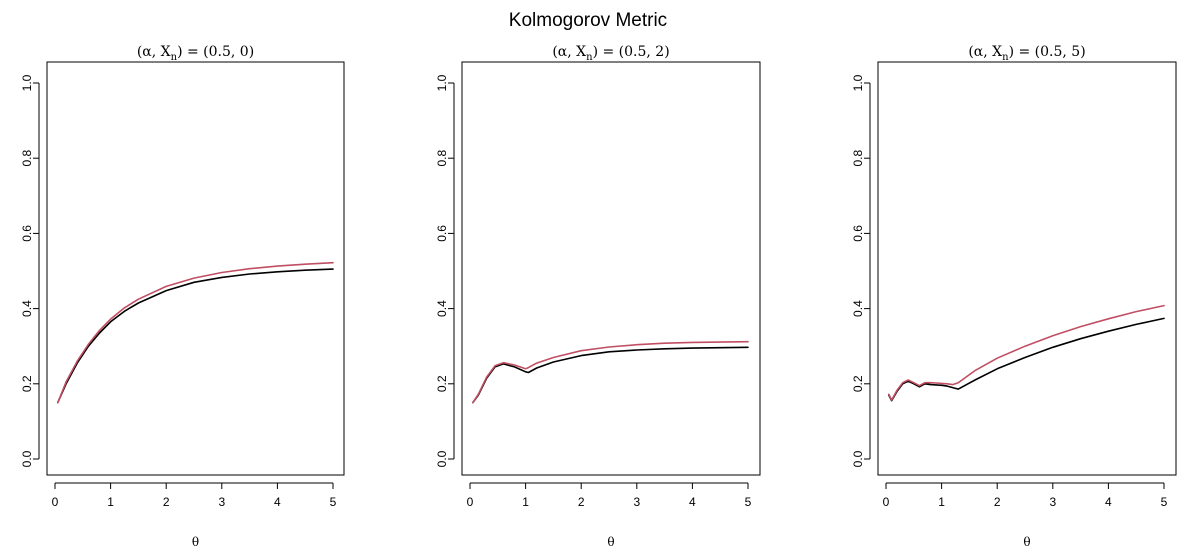 The width and height of the screenshot is (1177, 552). I want to click on panel-title: (α, Xn) = (0.5, 5), so click(1026, 53).